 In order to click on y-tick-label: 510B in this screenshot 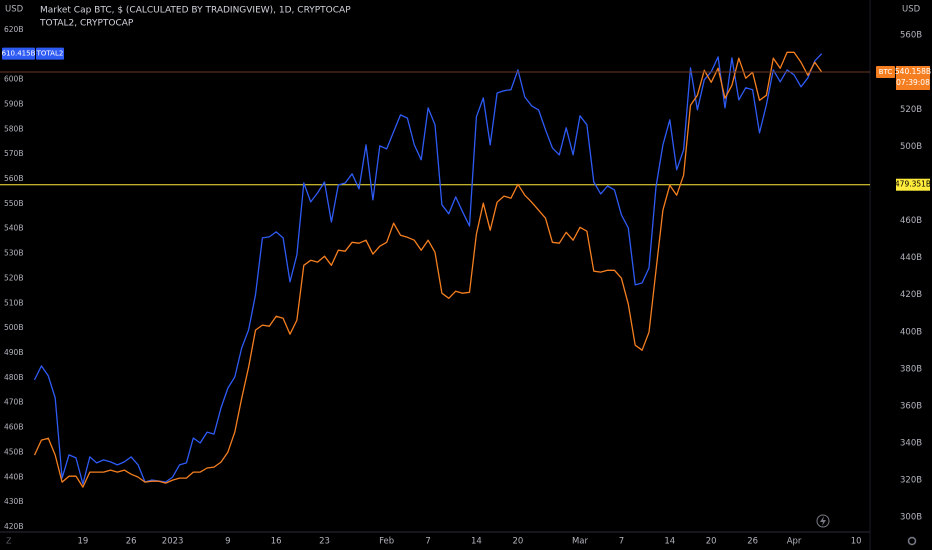, I will do `click(13, 302)`.